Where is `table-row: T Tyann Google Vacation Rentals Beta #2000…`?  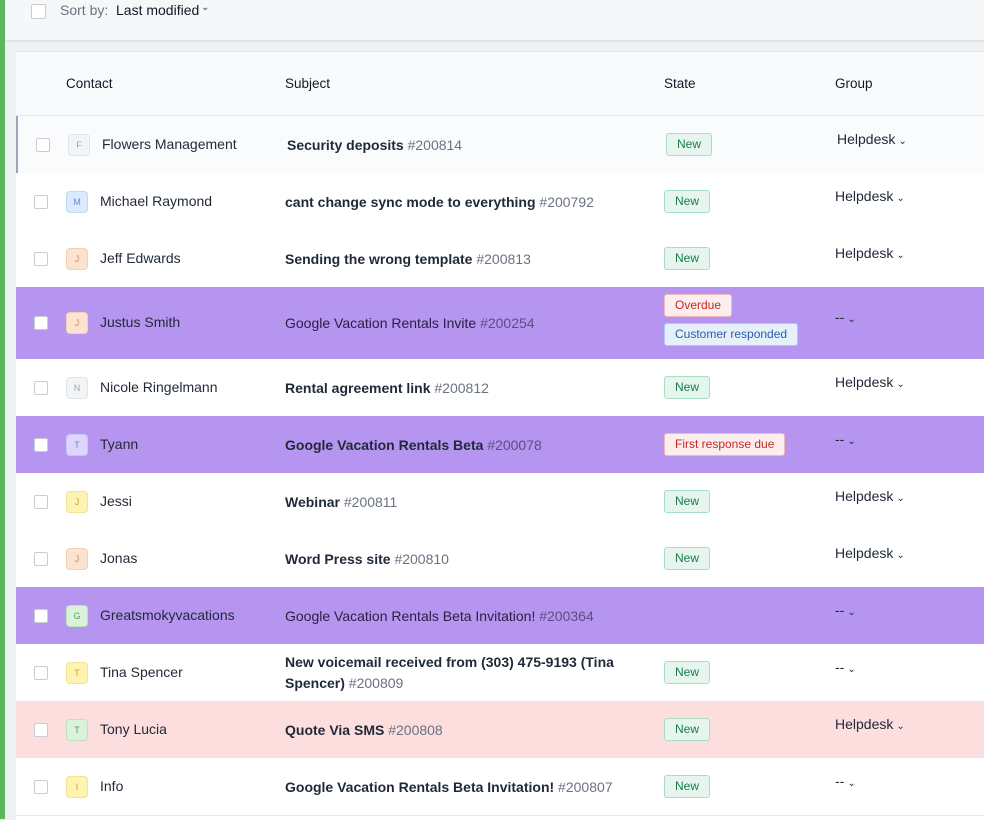 table-row: T Tyann Google Vacation Rentals Beta #2000… is located at coordinates (500, 445).